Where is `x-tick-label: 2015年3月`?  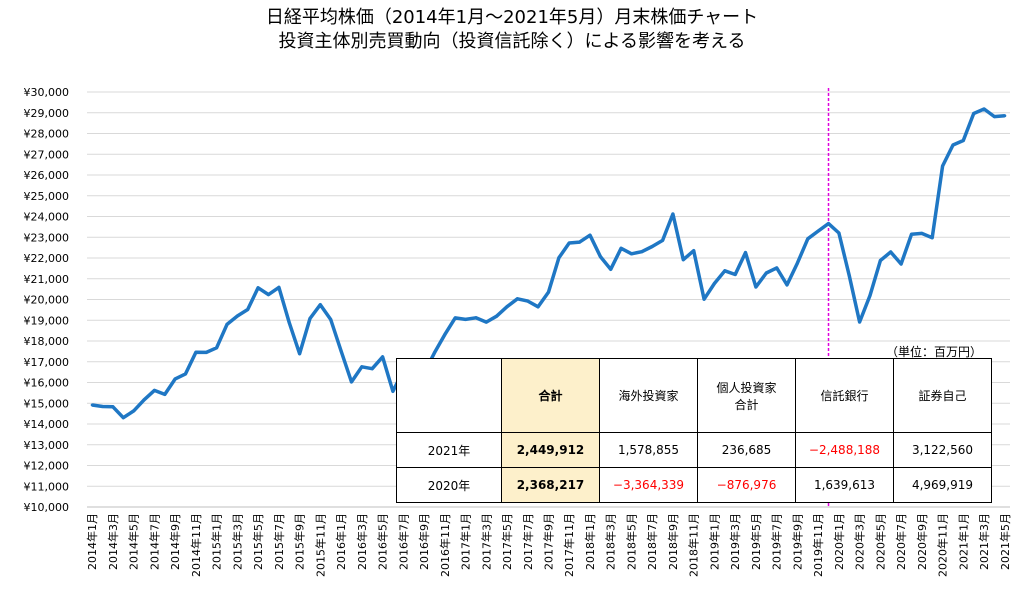
x-tick-label: 2015年3月 is located at coordinates (237, 541).